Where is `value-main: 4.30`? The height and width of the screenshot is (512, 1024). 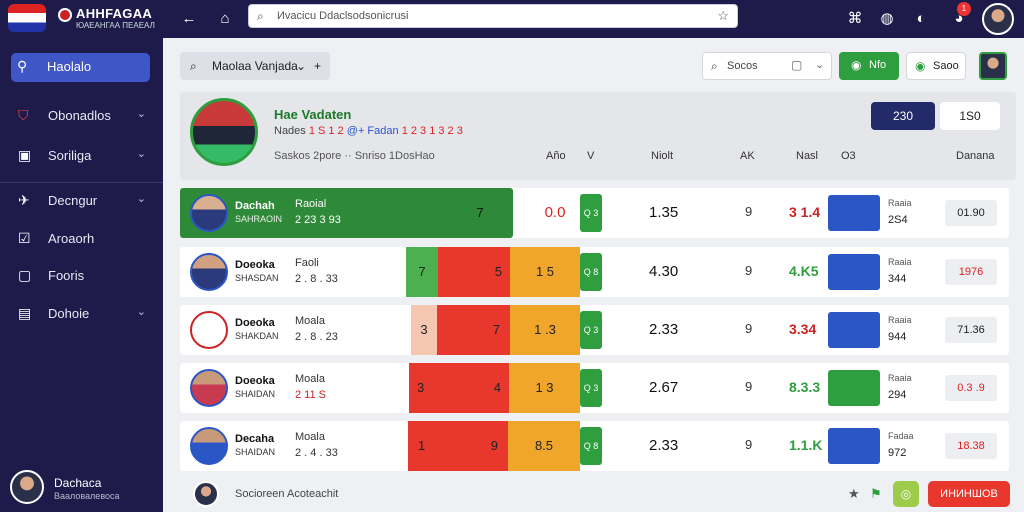 value-main: 4.30 is located at coordinates (664, 271).